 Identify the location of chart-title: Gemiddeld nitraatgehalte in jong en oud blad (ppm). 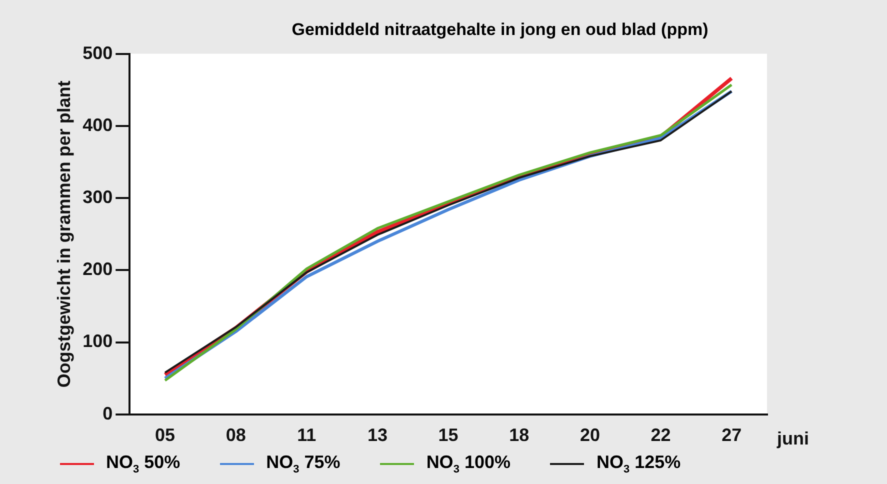
(500, 30).